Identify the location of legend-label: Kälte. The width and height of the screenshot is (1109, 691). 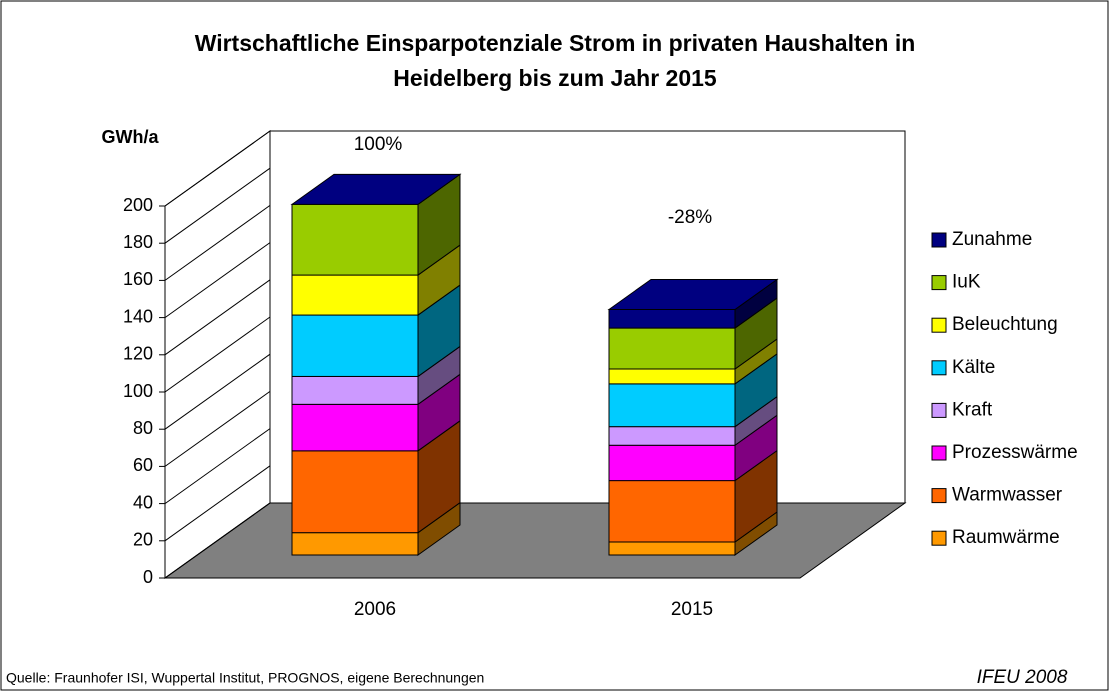
(973, 367).